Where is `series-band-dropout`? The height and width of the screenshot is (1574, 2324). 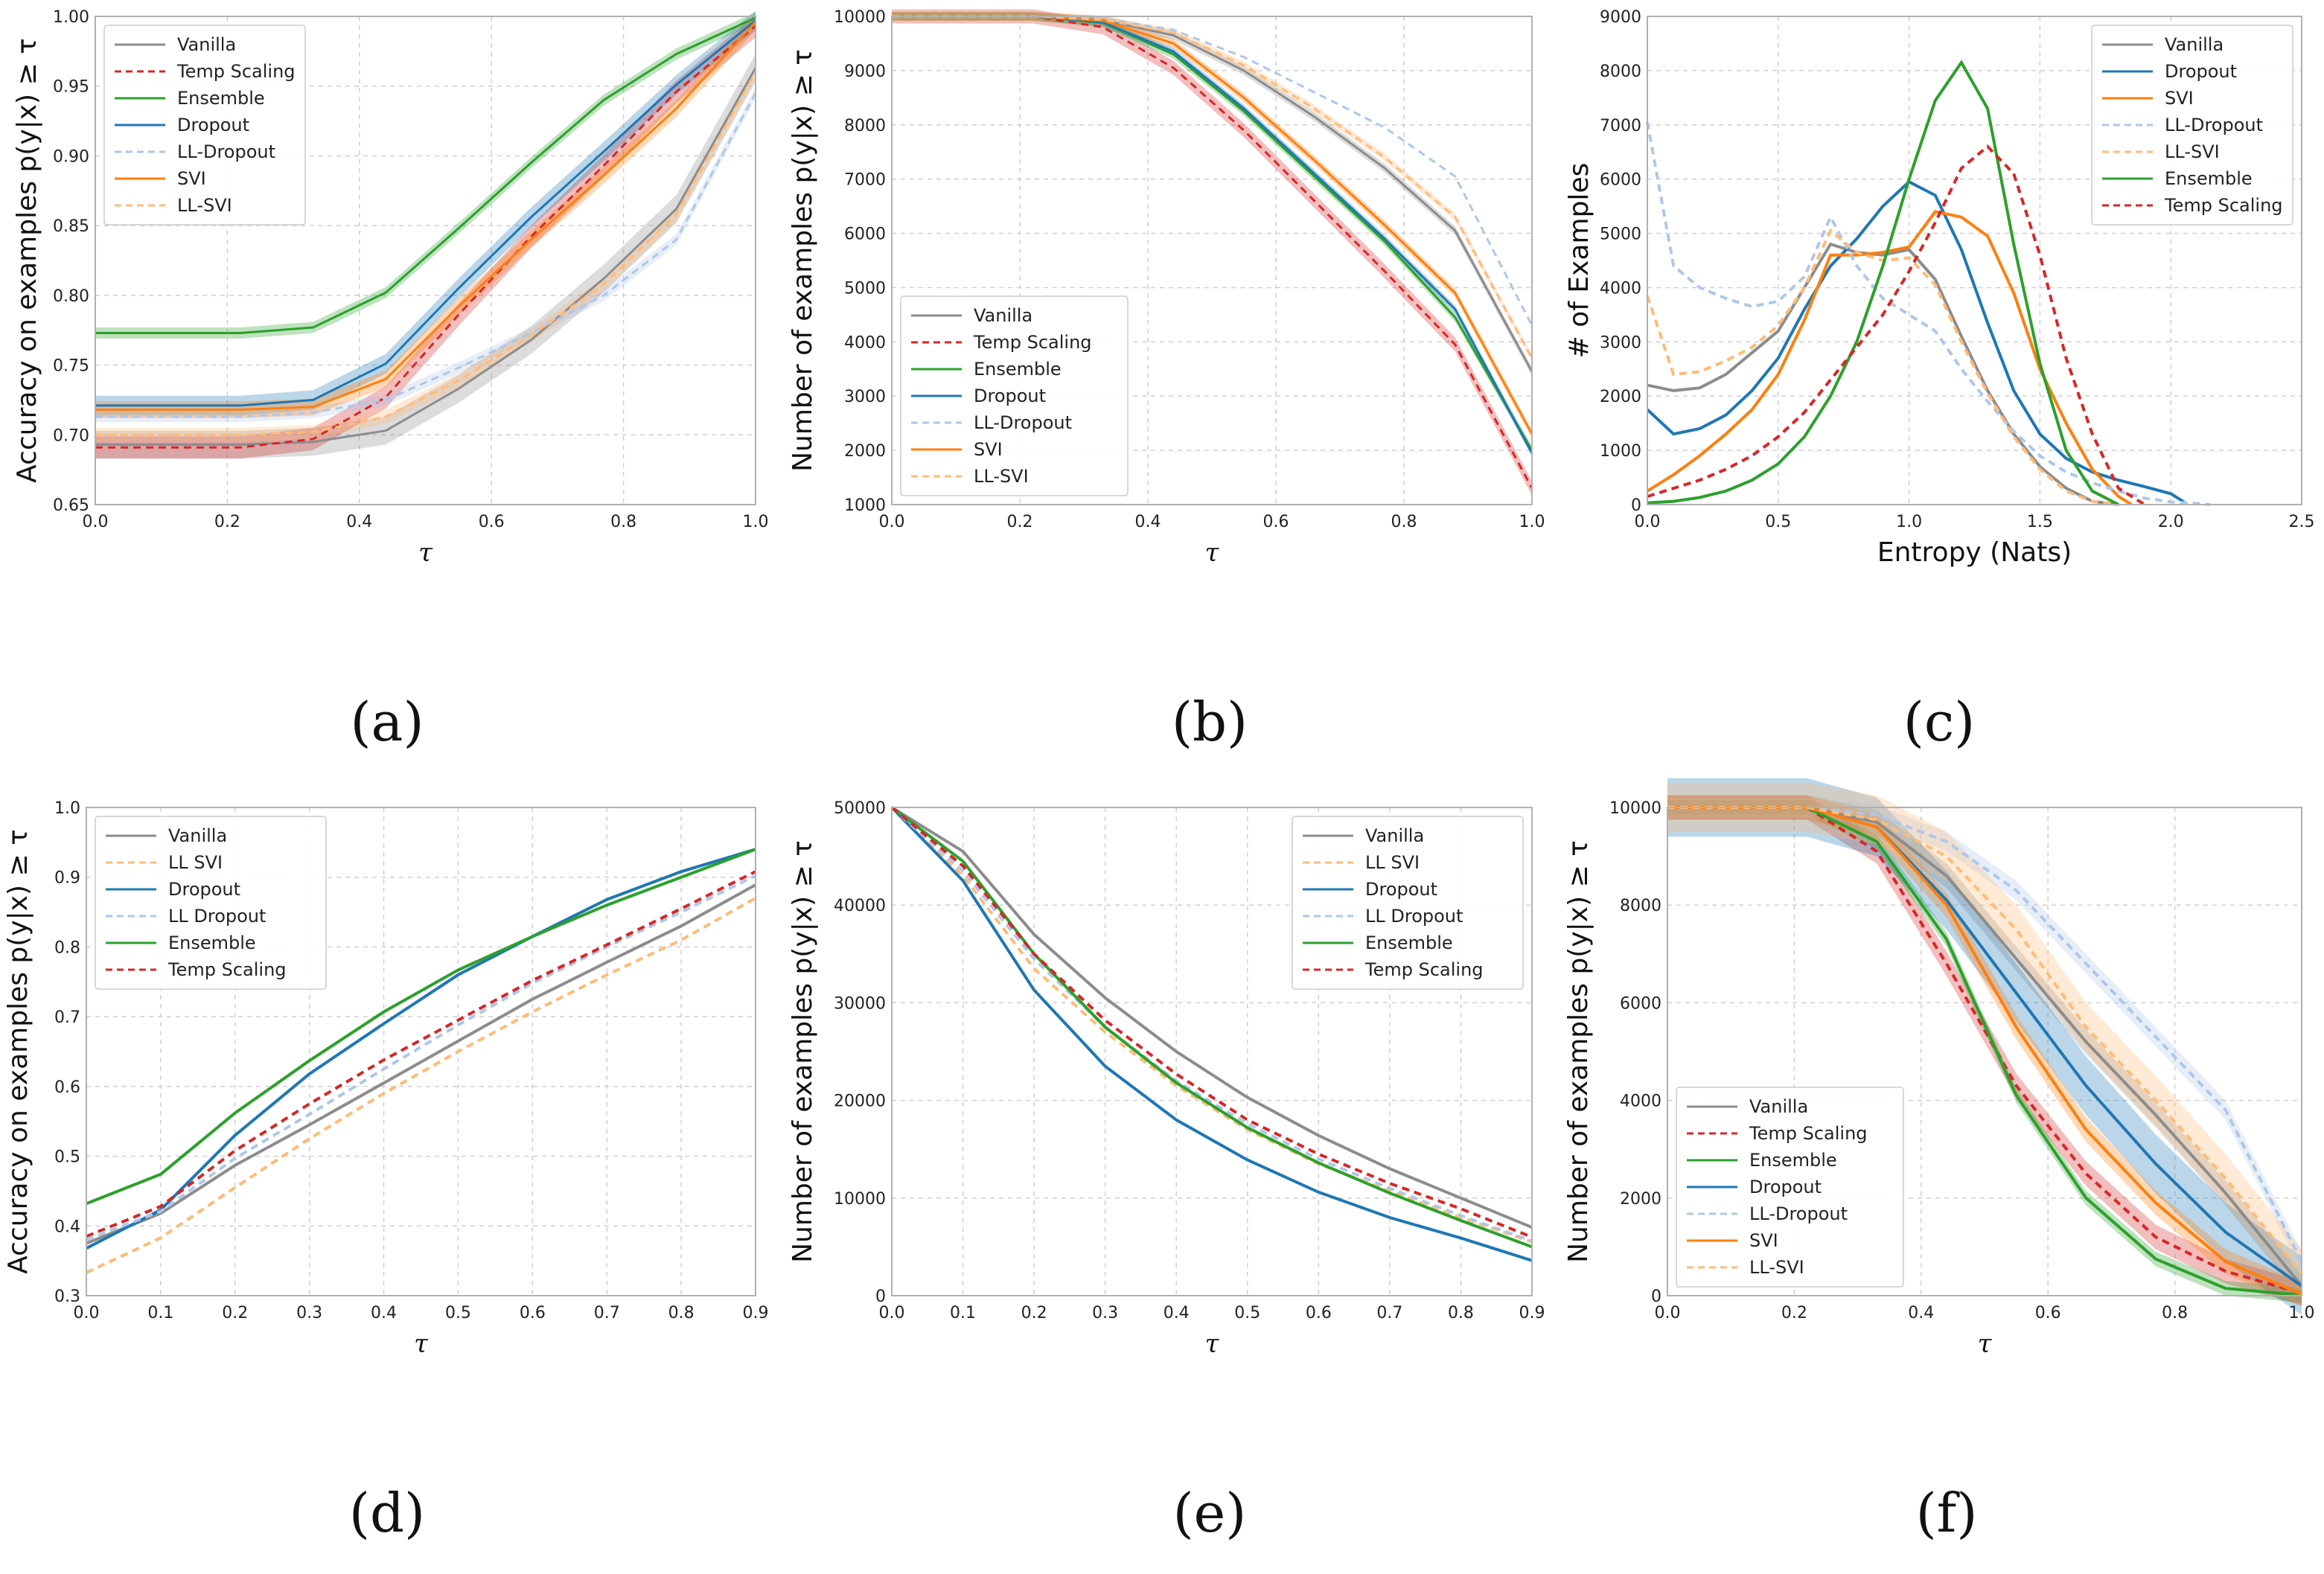
series-band-dropout is located at coordinates (1985, 1047).